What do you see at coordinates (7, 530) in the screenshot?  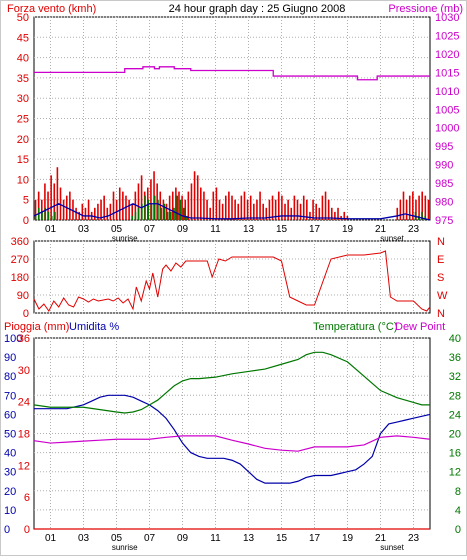 I see `humidity-axis-tick: 0` at bounding box center [7, 530].